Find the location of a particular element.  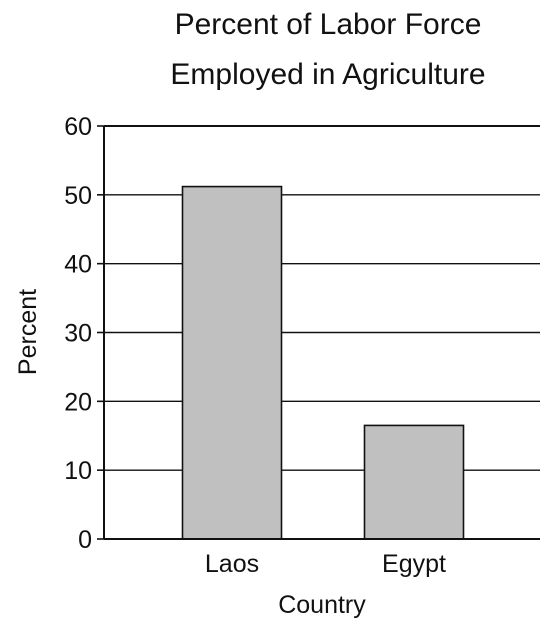

y-tick-label-30: 30 is located at coordinates (78, 334).